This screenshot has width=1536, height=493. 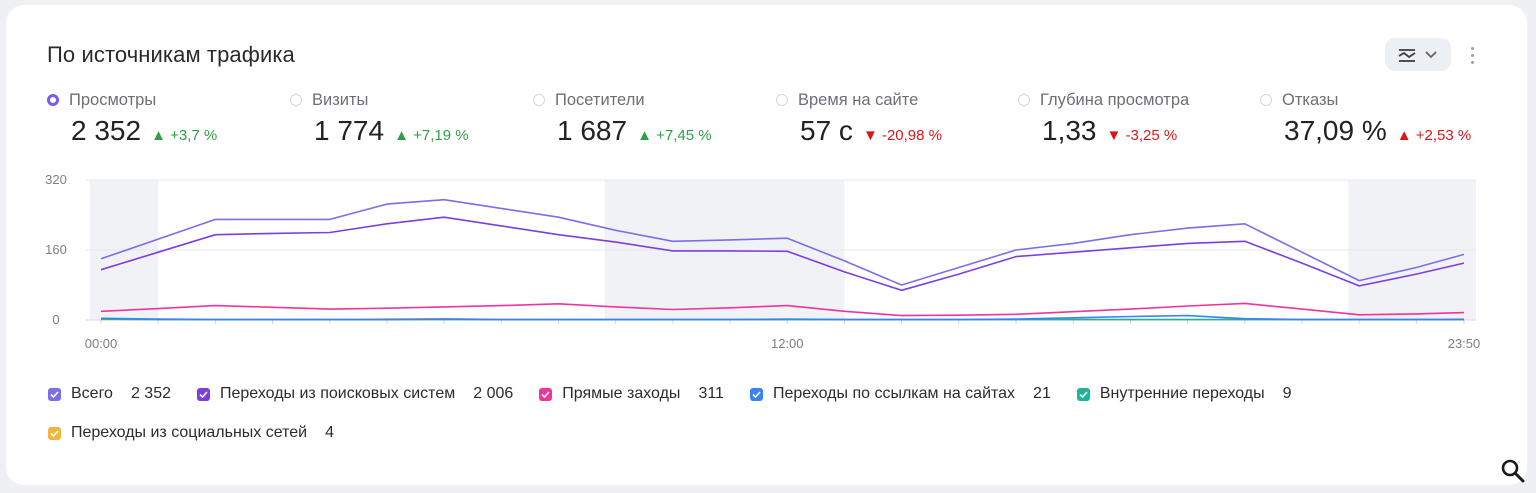 What do you see at coordinates (1042, 393) in the screenshot?
I see `legend-value: 21` at bounding box center [1042, 393].